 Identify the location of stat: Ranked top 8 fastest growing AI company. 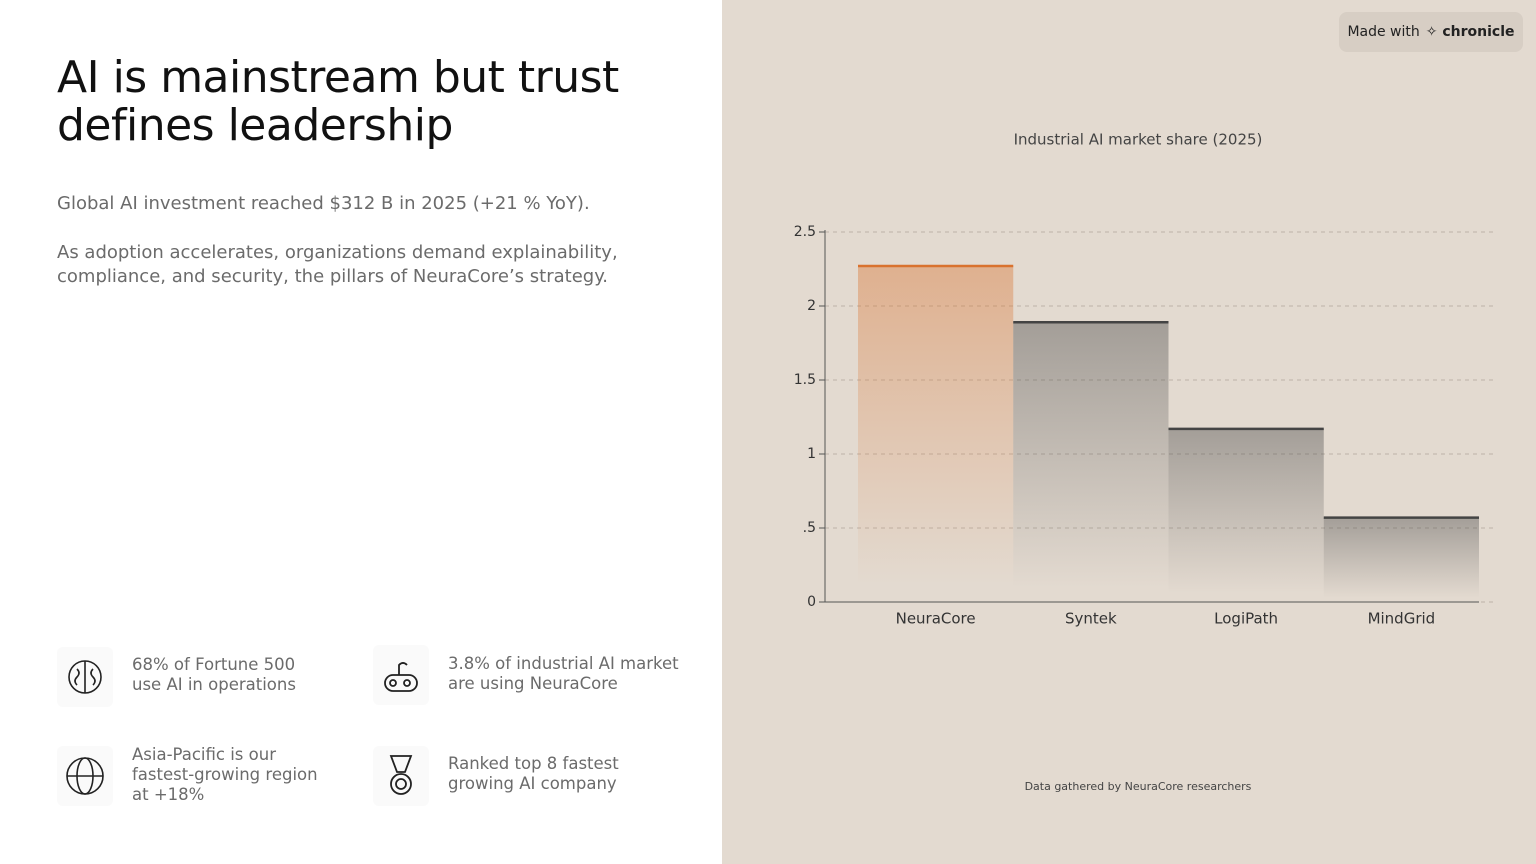
(533, 774).